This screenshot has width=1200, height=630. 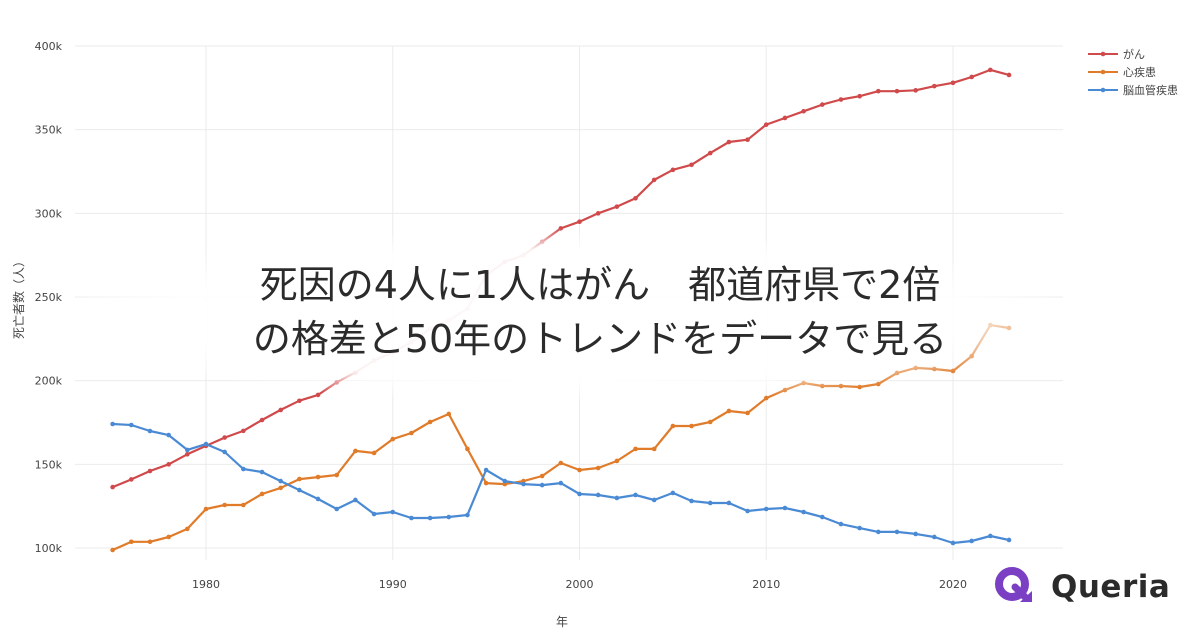 What do you see at coordinates (1122, 72) in the screenshot?
I see `legend-item: 心疾患` at bounding box center [1122, 72].